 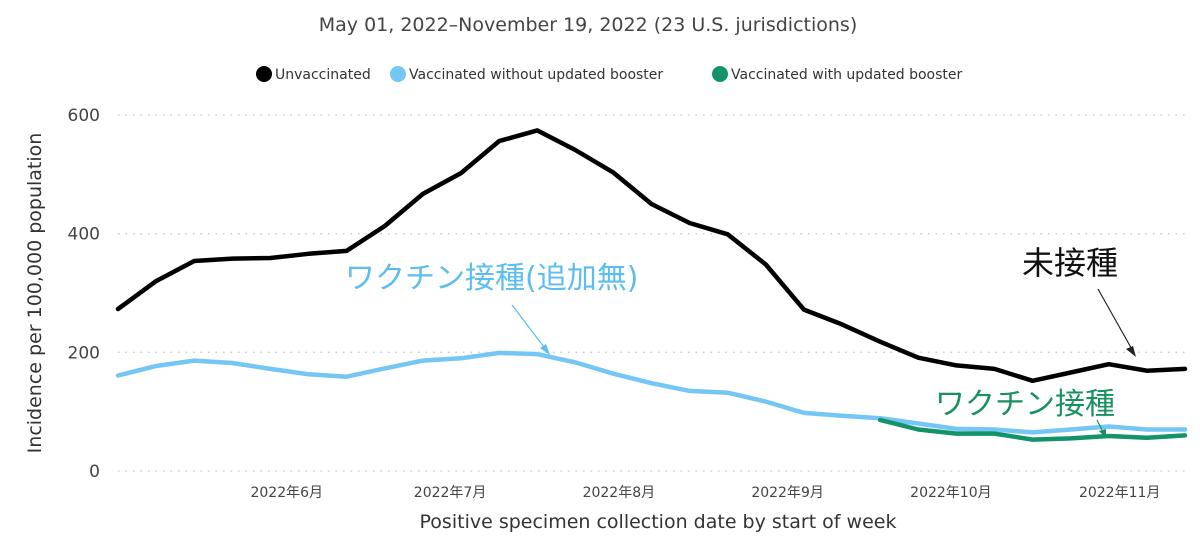 What do you see at coordinates (529, 328) in the screenshot?
I see `annotation-arrow-vaccinated-without-booster` at bounding box center [529, 328].